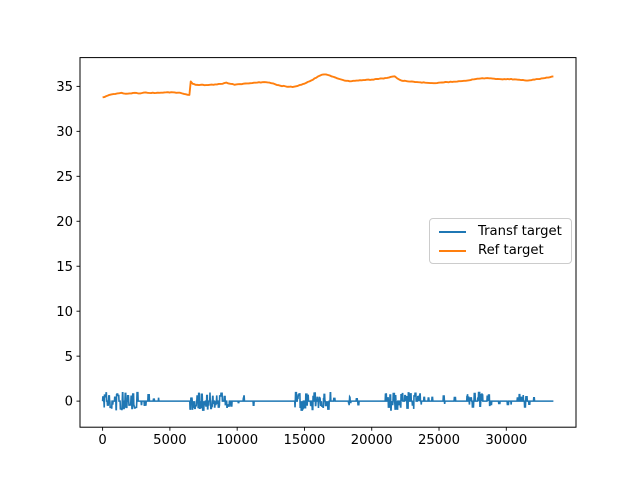 This screenshot has height=480, width=640. What do you see at coordinates (327, 401) in the screenshot?
I see `series-transf-target-line` at bounding box center [327, 401].